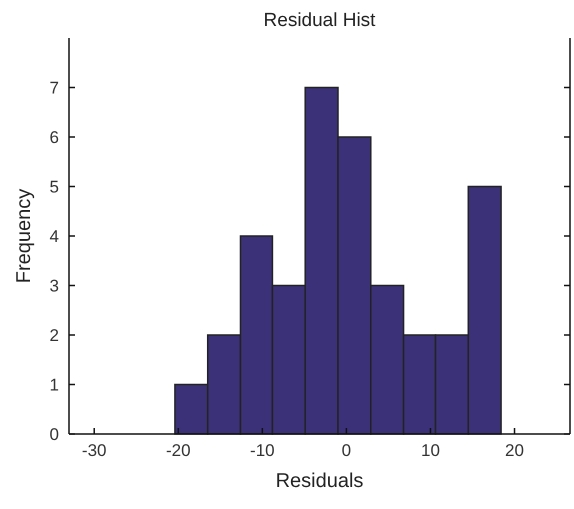 Image resolution: width=574 pixels, height=509 pixels. I want to click on x-tick-label: -10, so click(262, 450).